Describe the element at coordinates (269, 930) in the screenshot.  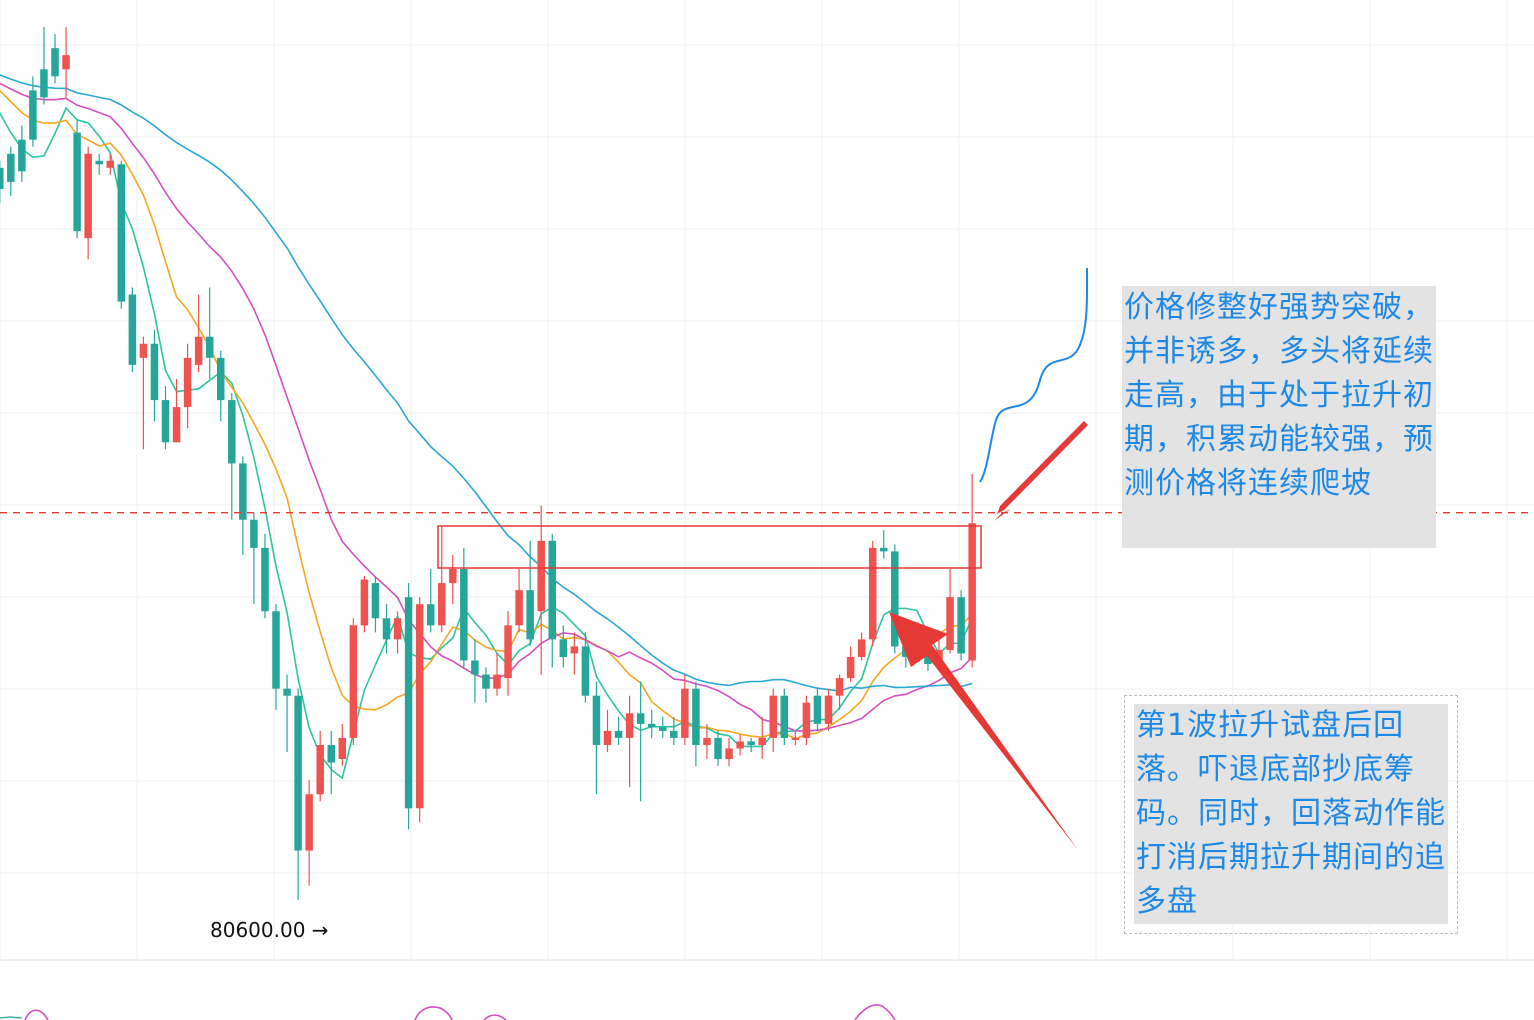
I see `low-price-label: 80600.00 →` at that location.